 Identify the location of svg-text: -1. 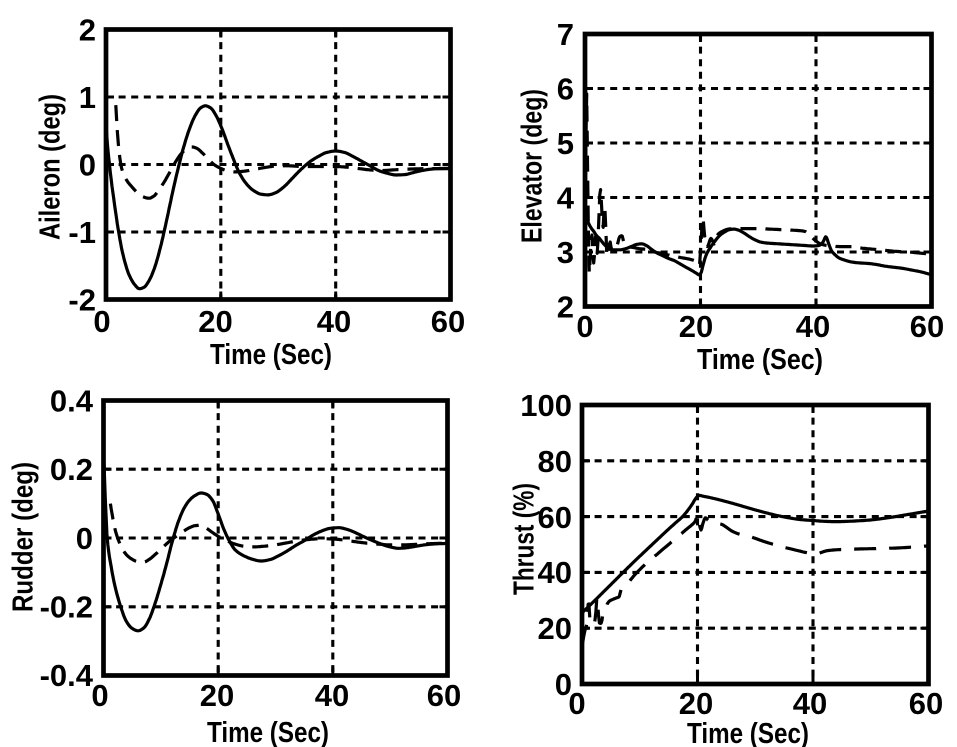
(82, 232).